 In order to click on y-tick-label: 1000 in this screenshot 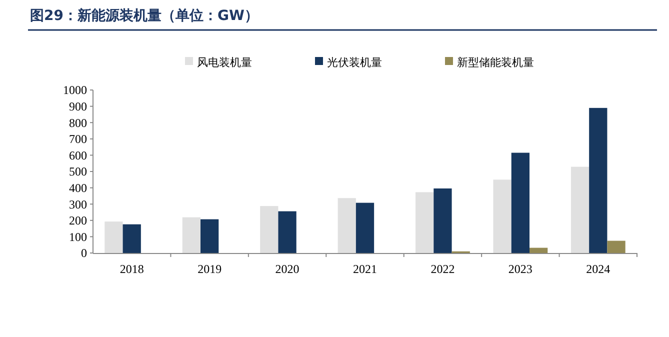, I will do `click(75, 90)`.